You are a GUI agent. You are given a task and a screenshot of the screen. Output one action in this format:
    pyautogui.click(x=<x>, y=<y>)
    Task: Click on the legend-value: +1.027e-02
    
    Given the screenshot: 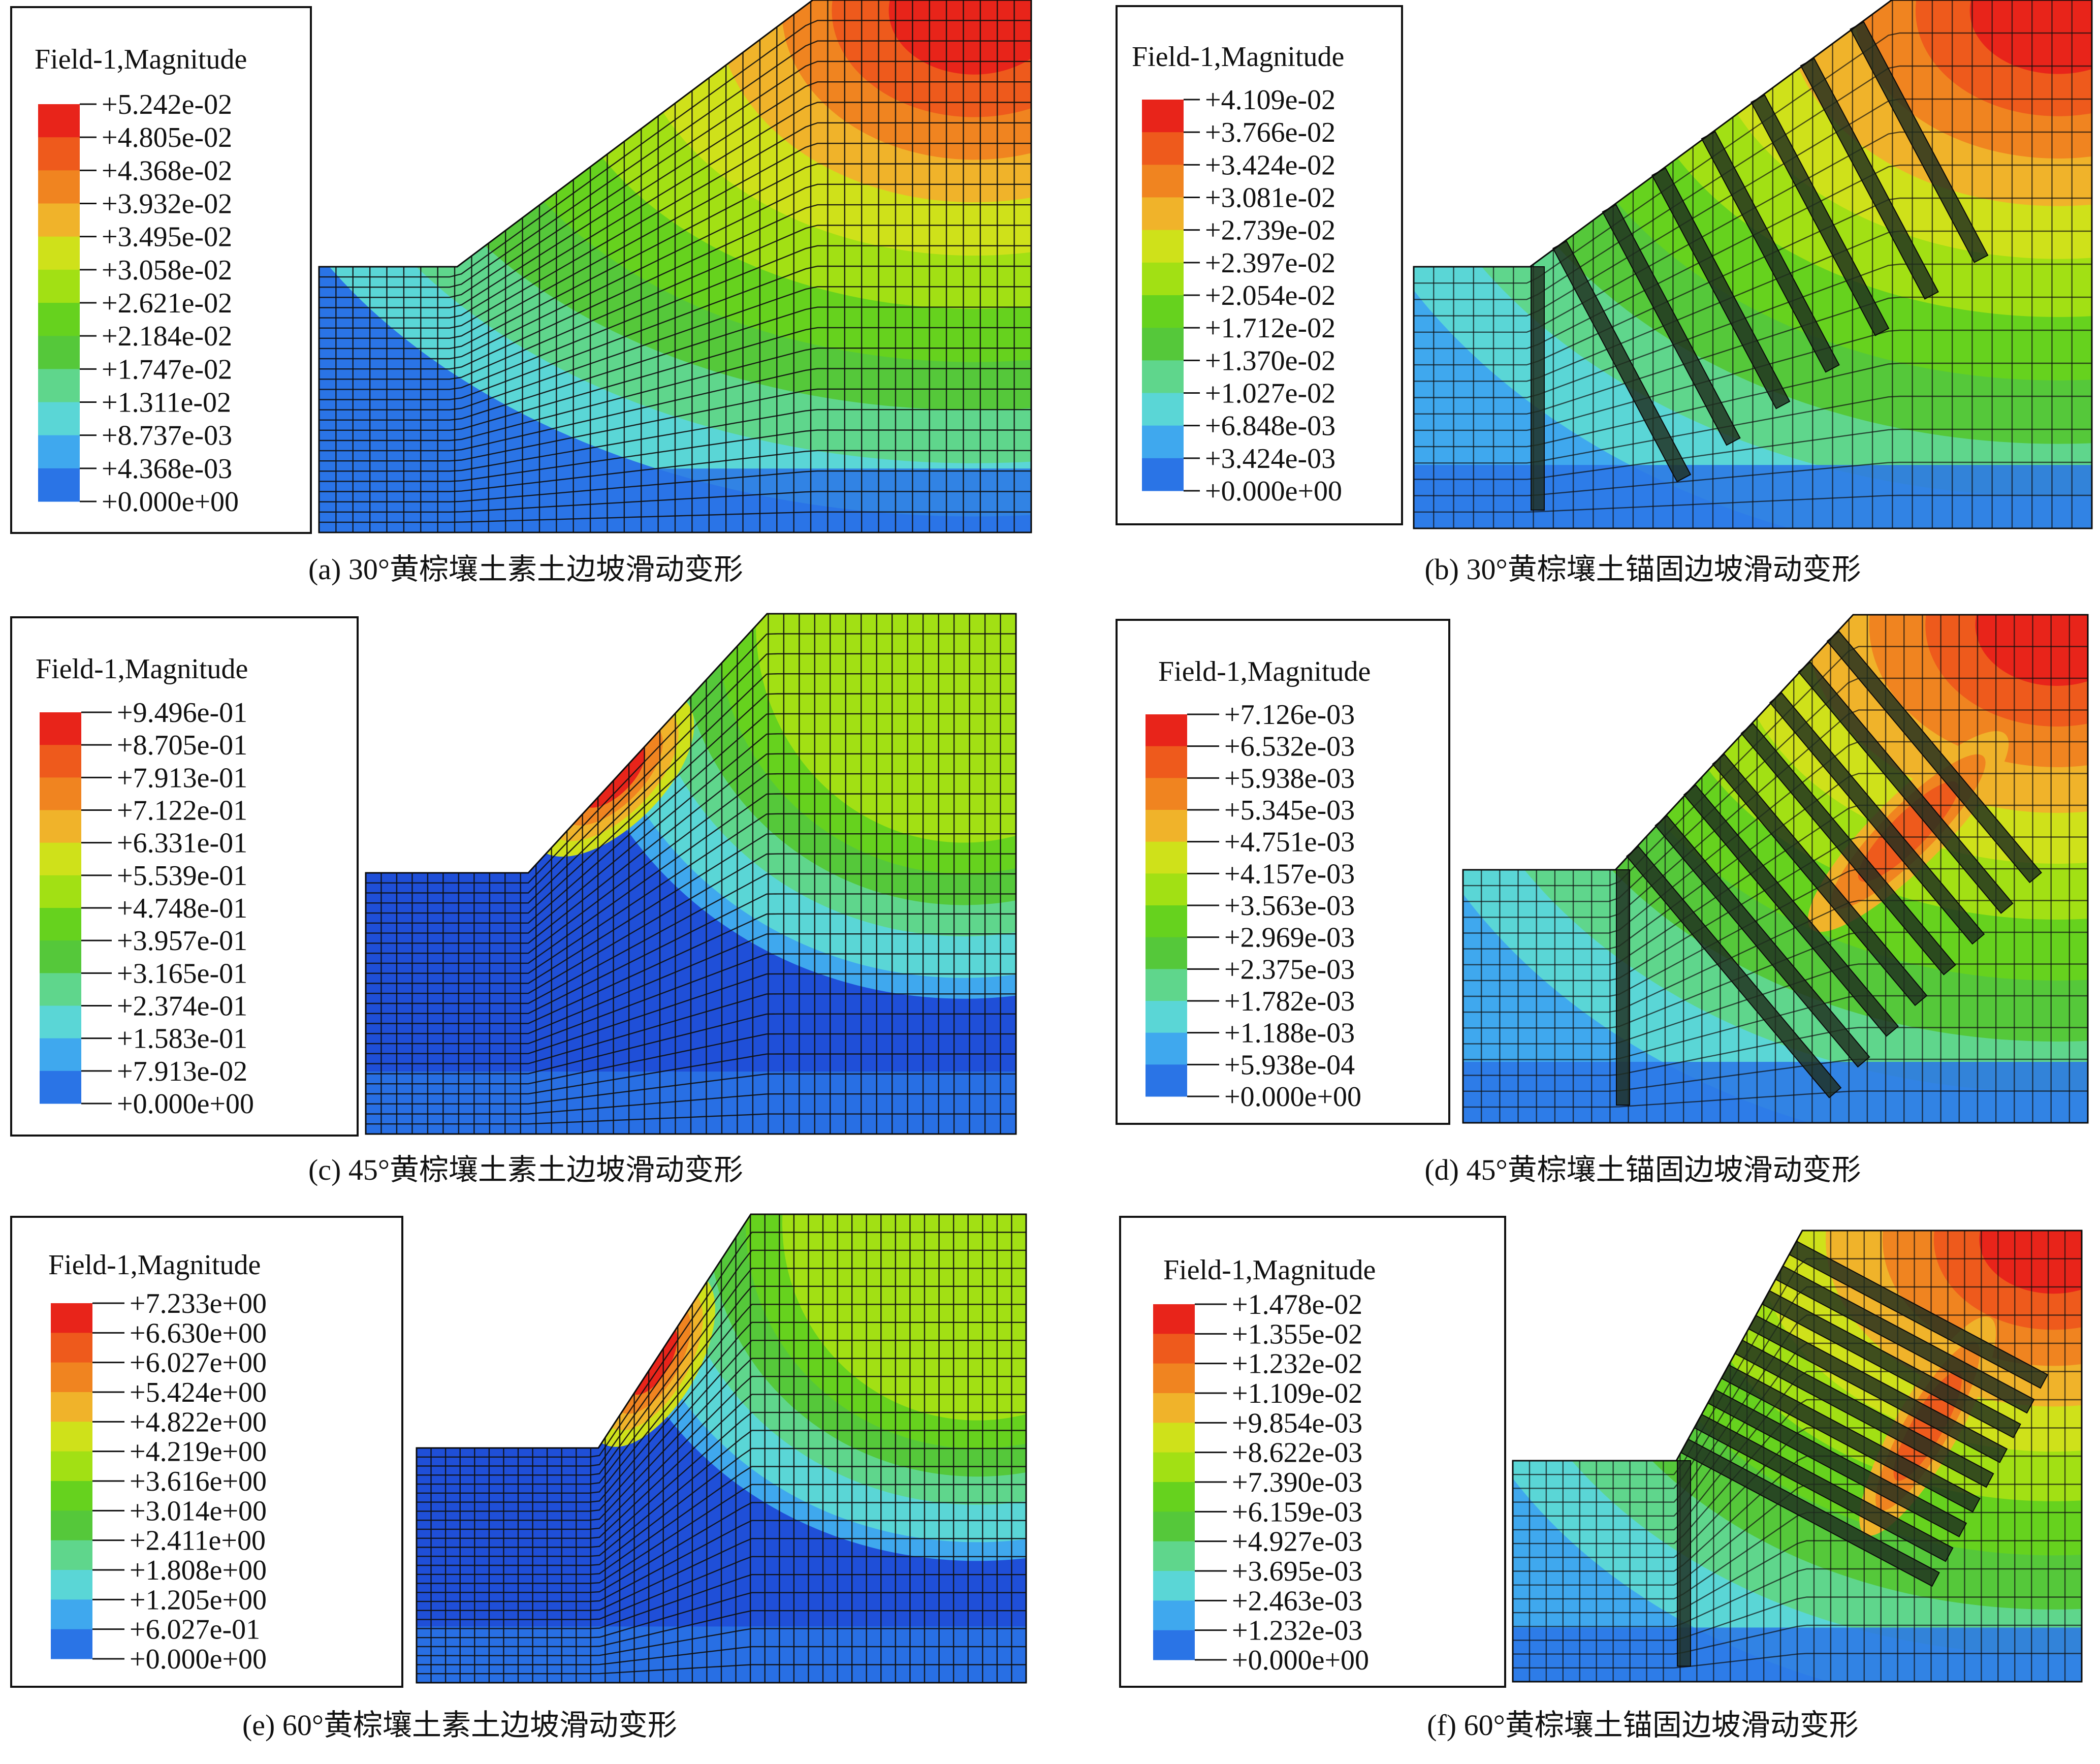 What is the action you would take?
    pyautogui.click(x=1270, y=394)
    